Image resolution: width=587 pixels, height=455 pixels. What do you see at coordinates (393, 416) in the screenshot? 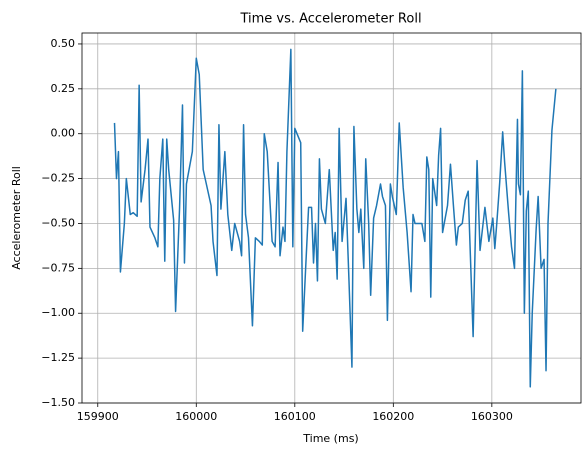
I see `x-tick-label: 160200` at bounding box center [393, 416].